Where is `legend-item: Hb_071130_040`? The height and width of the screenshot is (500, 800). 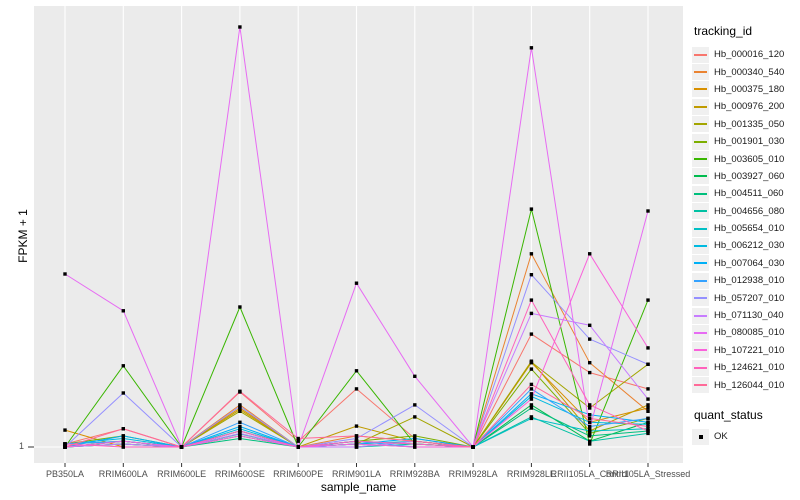
legend-item: Hb_071130_040 is located at coordinates (745, 315).